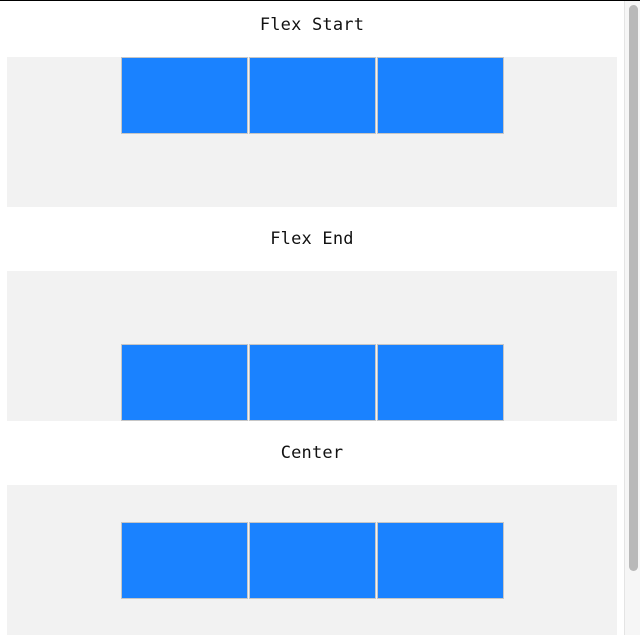 The height and width of the screenshot is (635, 640). I want to click on vertical-scrollbar, so click(632, 318).